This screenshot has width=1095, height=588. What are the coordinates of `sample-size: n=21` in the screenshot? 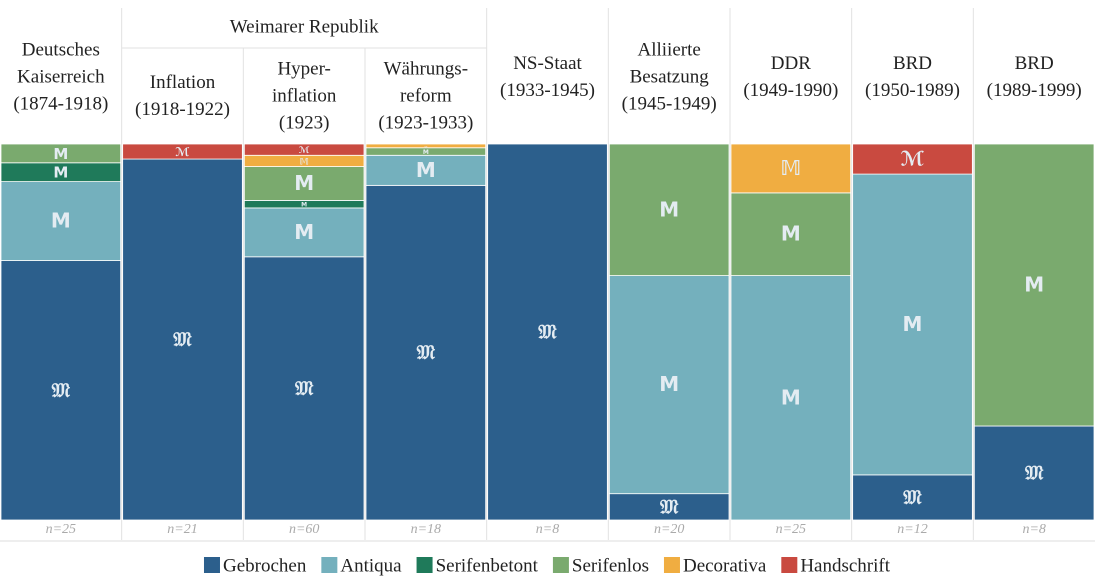 It's located at (182, 529).